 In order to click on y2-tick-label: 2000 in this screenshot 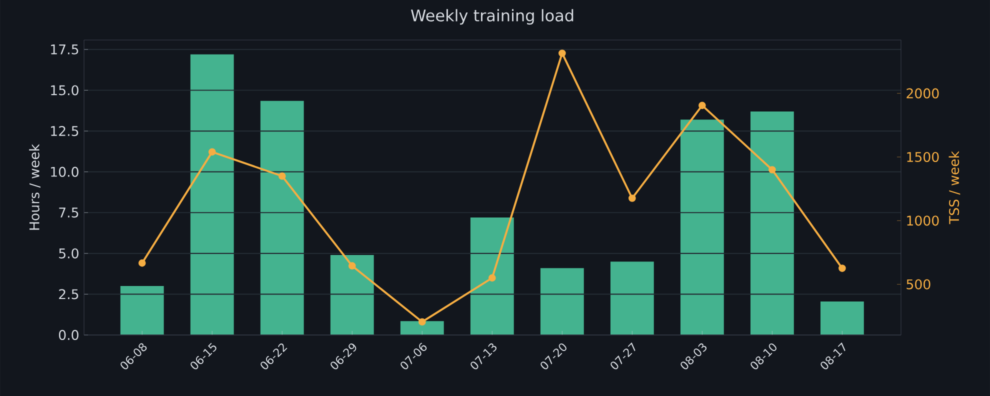, I will do `click(922, 93)`.